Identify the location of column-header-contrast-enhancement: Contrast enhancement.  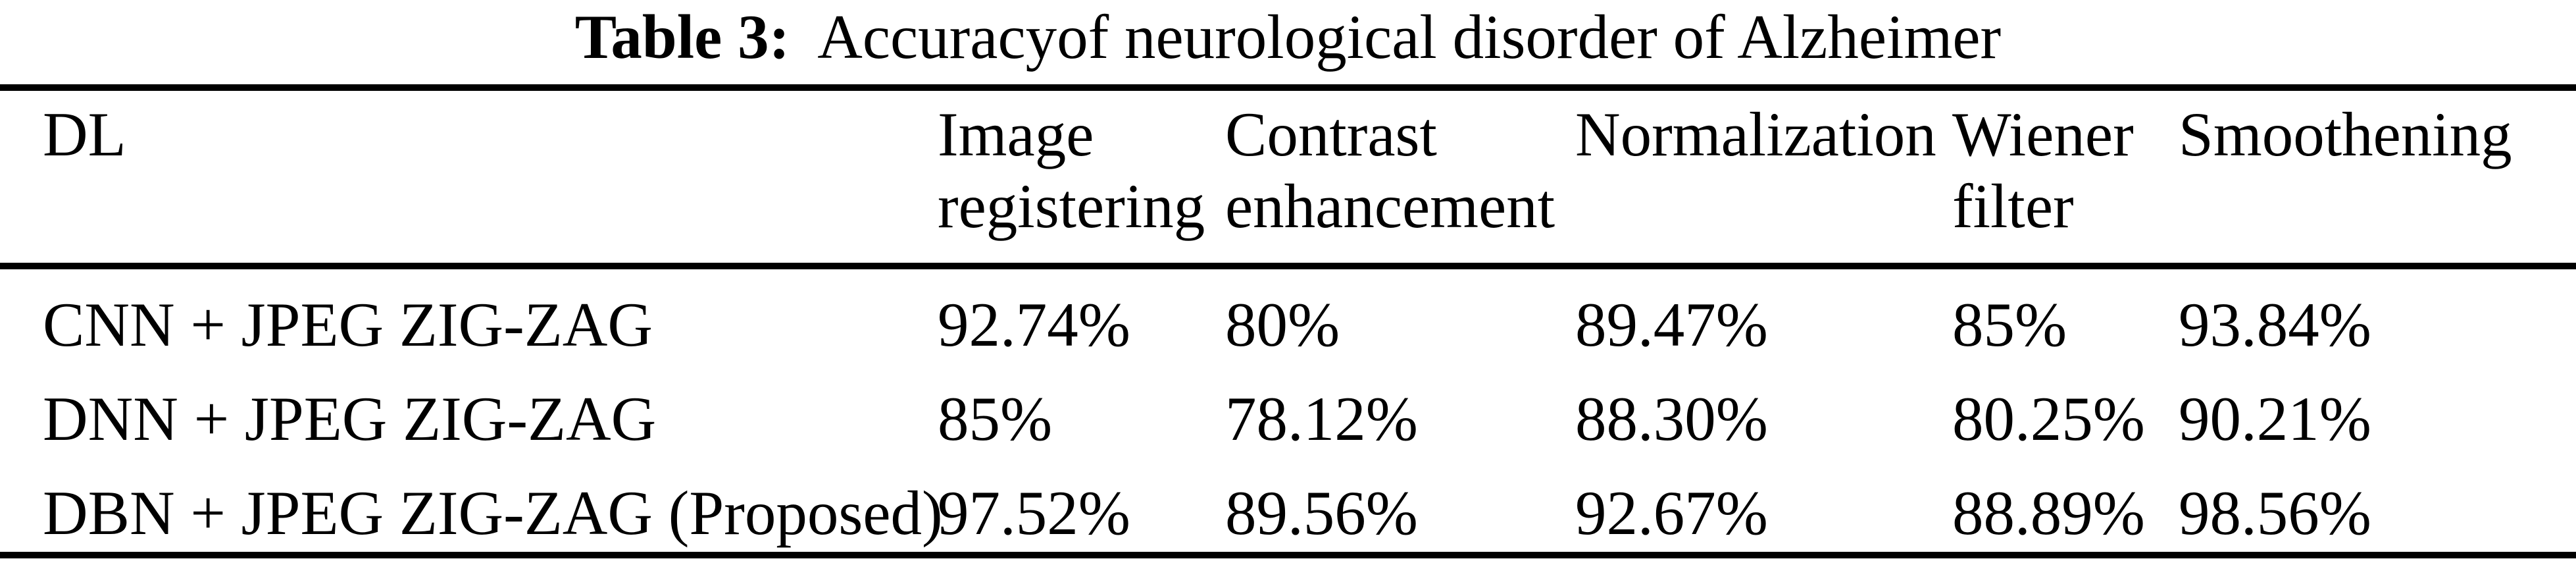
(1400, 178).